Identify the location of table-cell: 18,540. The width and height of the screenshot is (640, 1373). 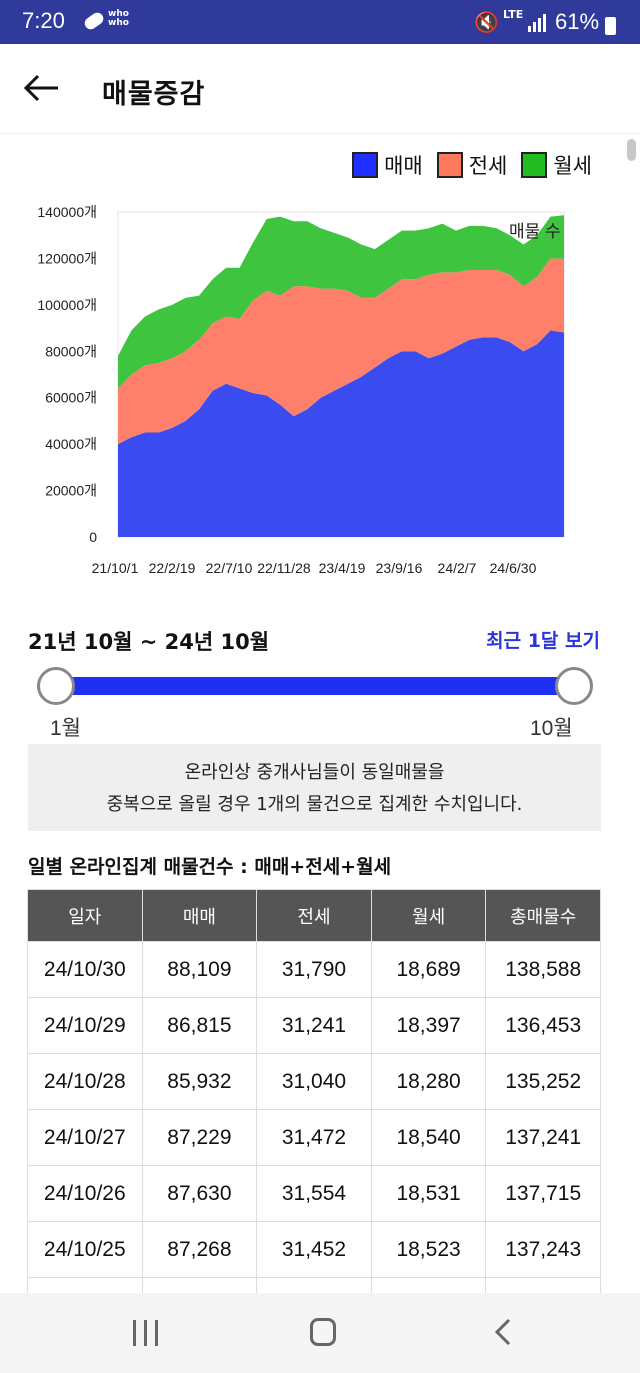
(428, 1137).